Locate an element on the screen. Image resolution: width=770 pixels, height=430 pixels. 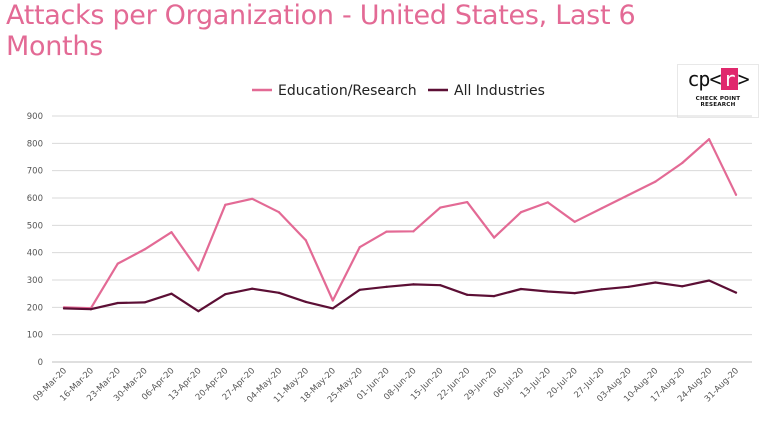
y-tick-label: 300 is located at coordinates (35, 281).